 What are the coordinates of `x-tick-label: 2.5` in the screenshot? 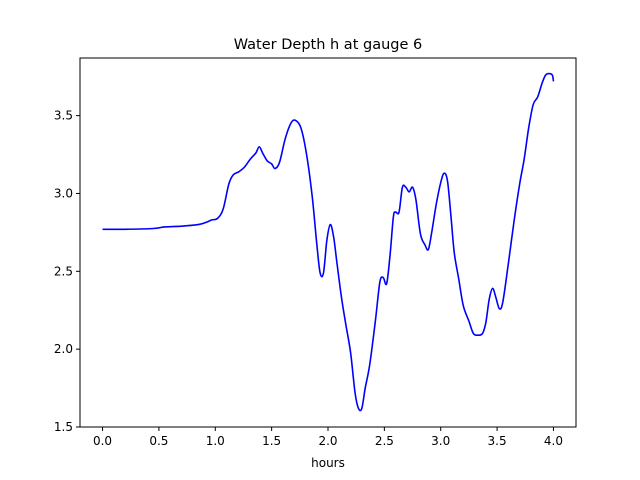 It's located at (384, 441).